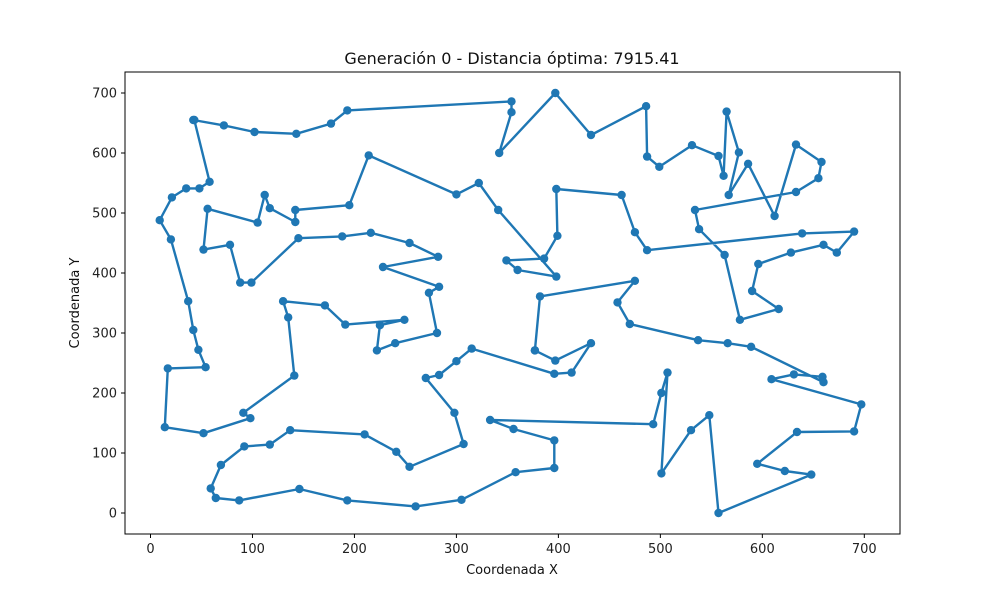 The width and height of the screenshot is (1000, 600). I want to click on y-tick-label: 600, so click(104, 154).